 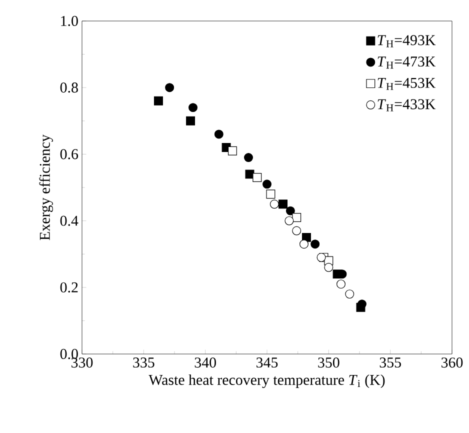 I want to click on x-tick-label: 340, so click(x=205, y=363).